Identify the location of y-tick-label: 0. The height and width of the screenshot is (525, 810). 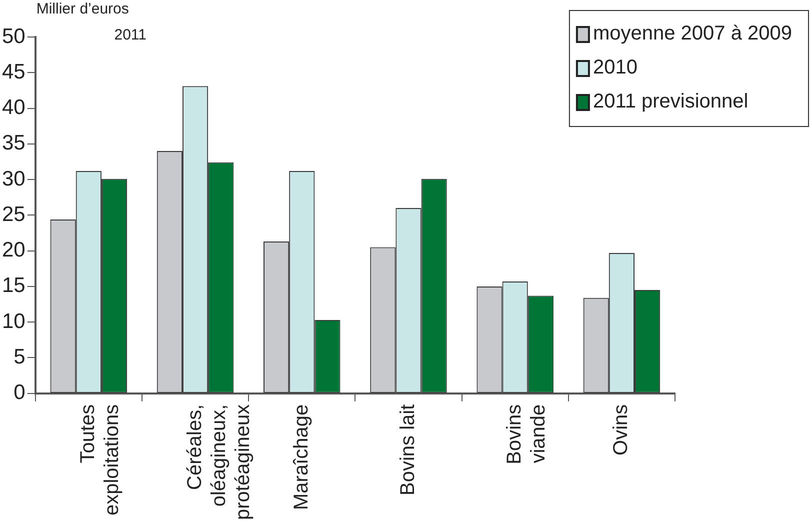
(20, 392).